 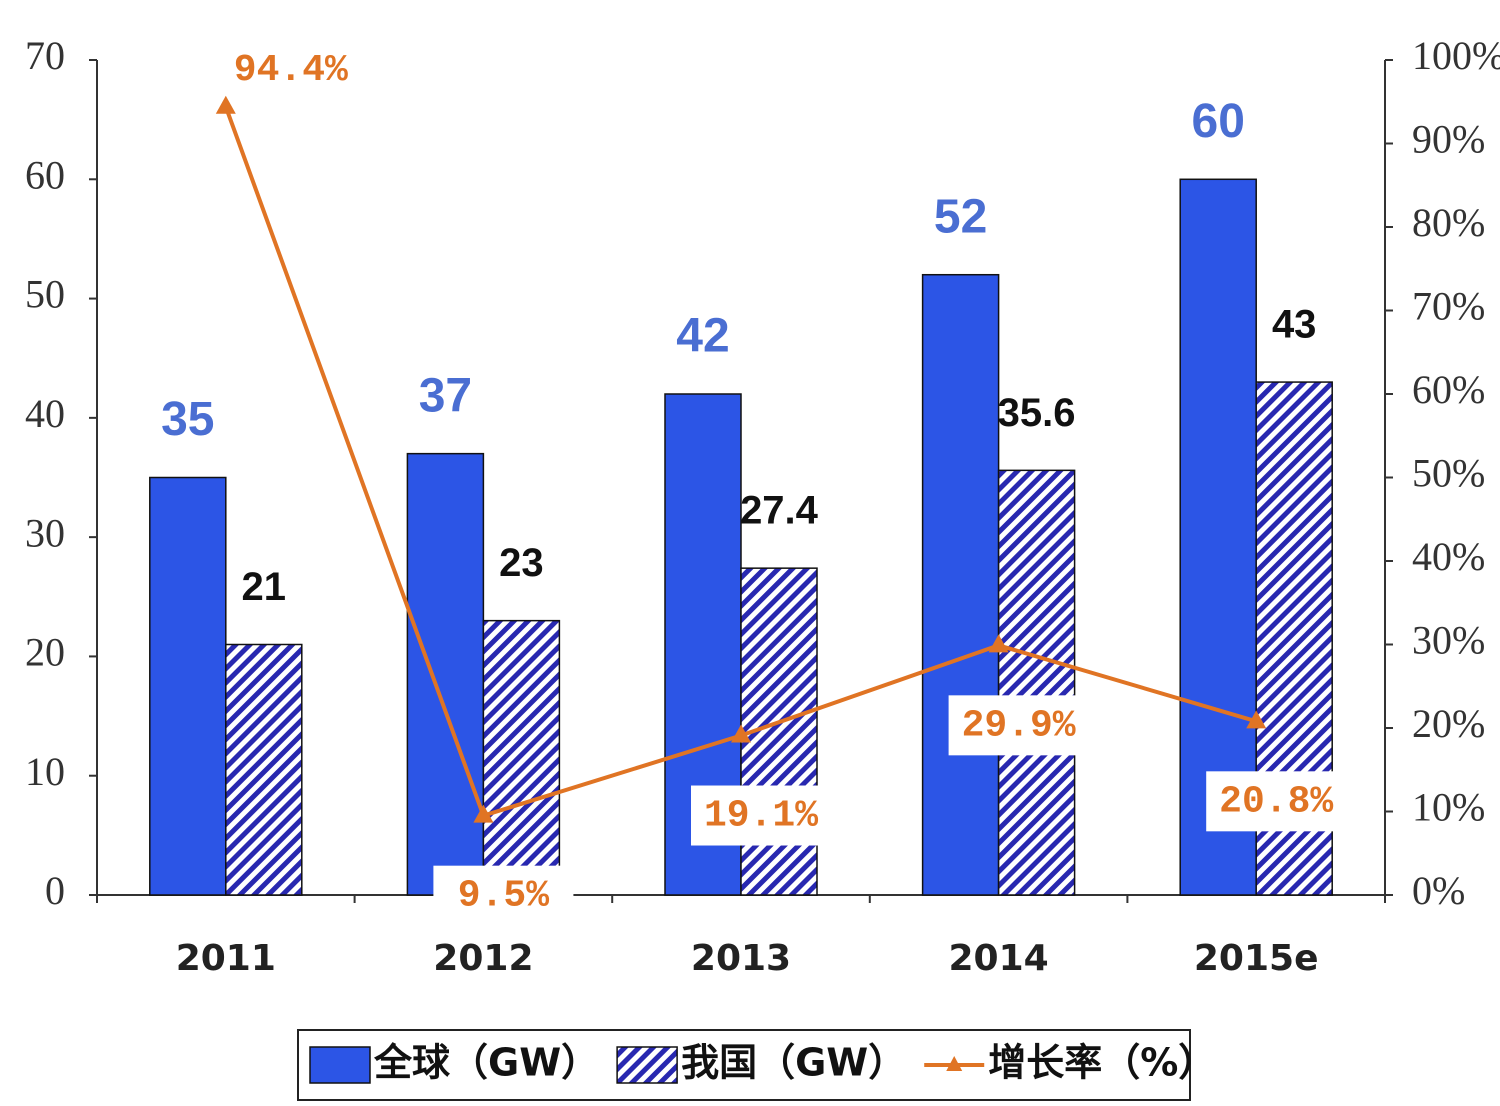 I want to click on y2-tick-label: 0%, so click(x=1438, y=890).